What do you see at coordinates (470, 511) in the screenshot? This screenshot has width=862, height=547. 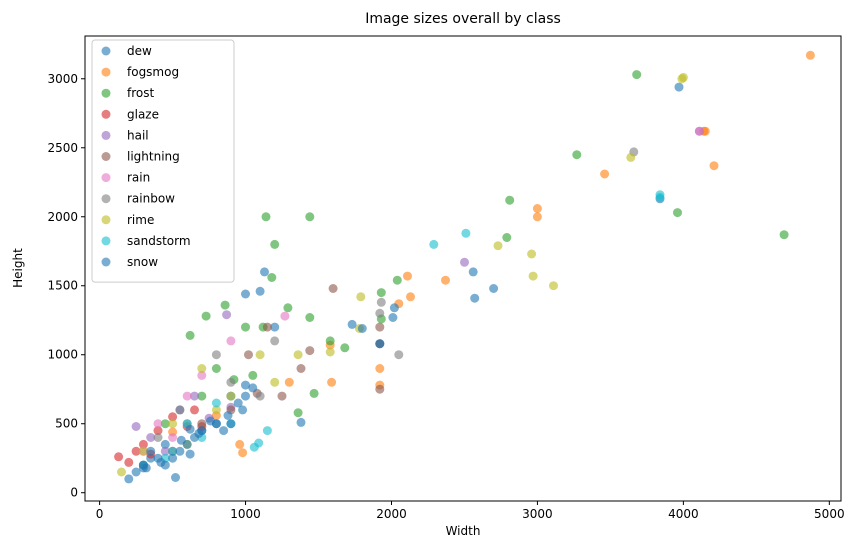 I see `x-axis-ticks: 0 1000 2000 3000 4000 5000` at bounding box center [470, 511].